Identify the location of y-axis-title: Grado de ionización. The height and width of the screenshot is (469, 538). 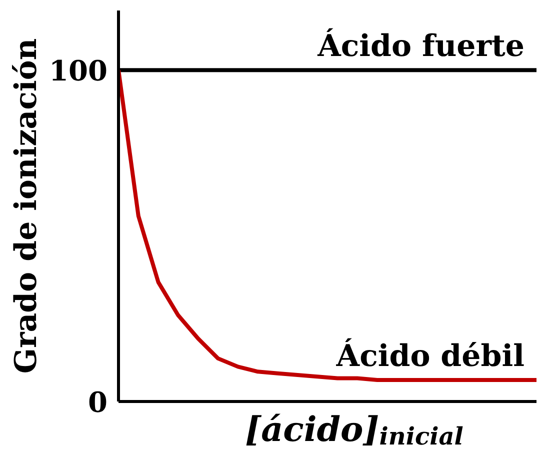
(26, 206).